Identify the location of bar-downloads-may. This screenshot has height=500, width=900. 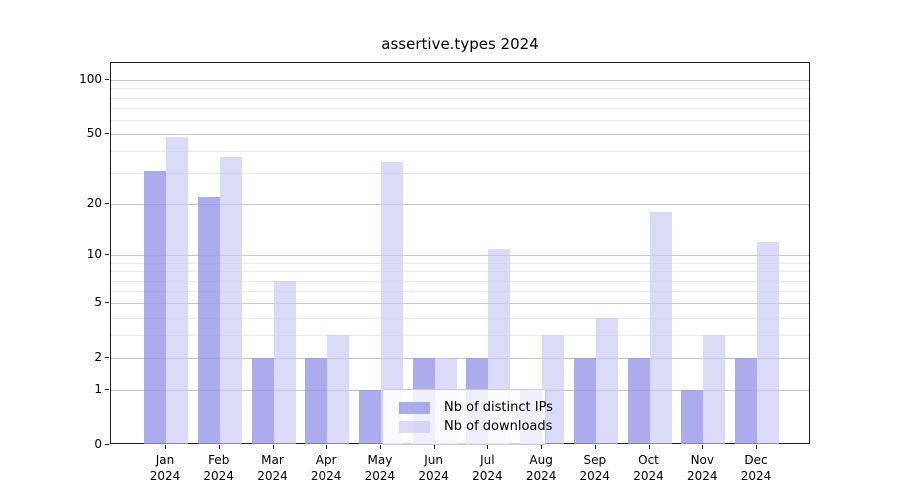
(391, 302).